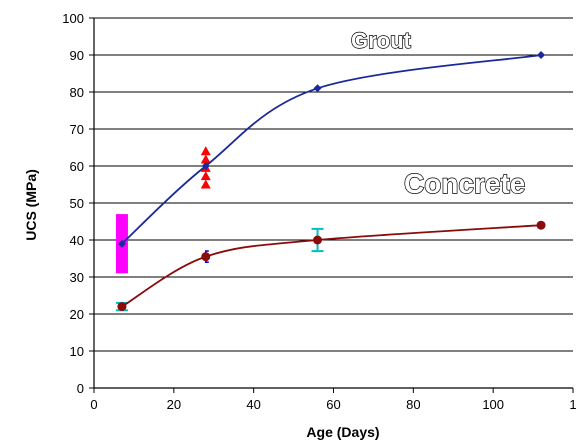 The width and height of the screenshot is (581, 441). What do you see at coordinates (174, 404) in the screenshot?
I see `x-tick-label: 20` at bounding box center [174, 404].